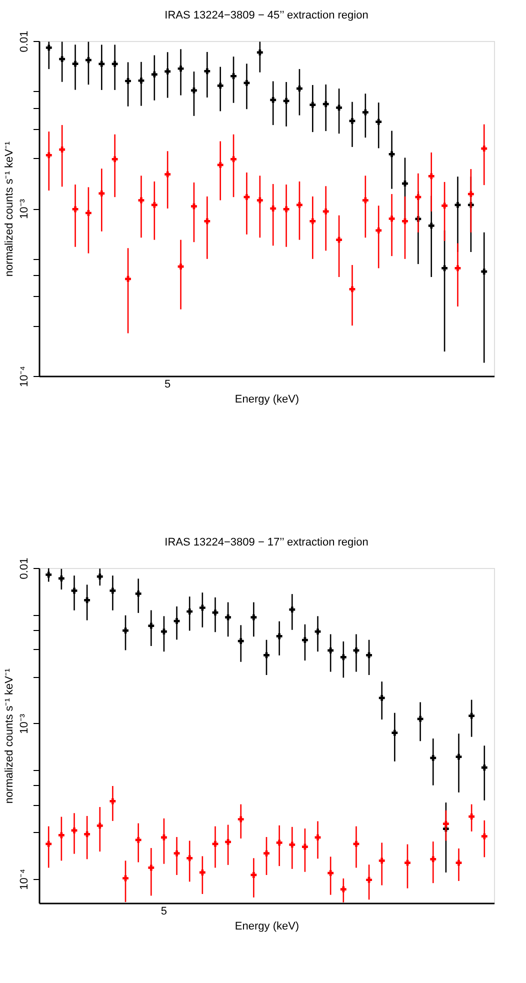 Image resolution: width=526 pixels, height=983 pixels. I want to click on chart-title: IRAS 13224−3809 − 17’’ extraction region, so click(266, 542).